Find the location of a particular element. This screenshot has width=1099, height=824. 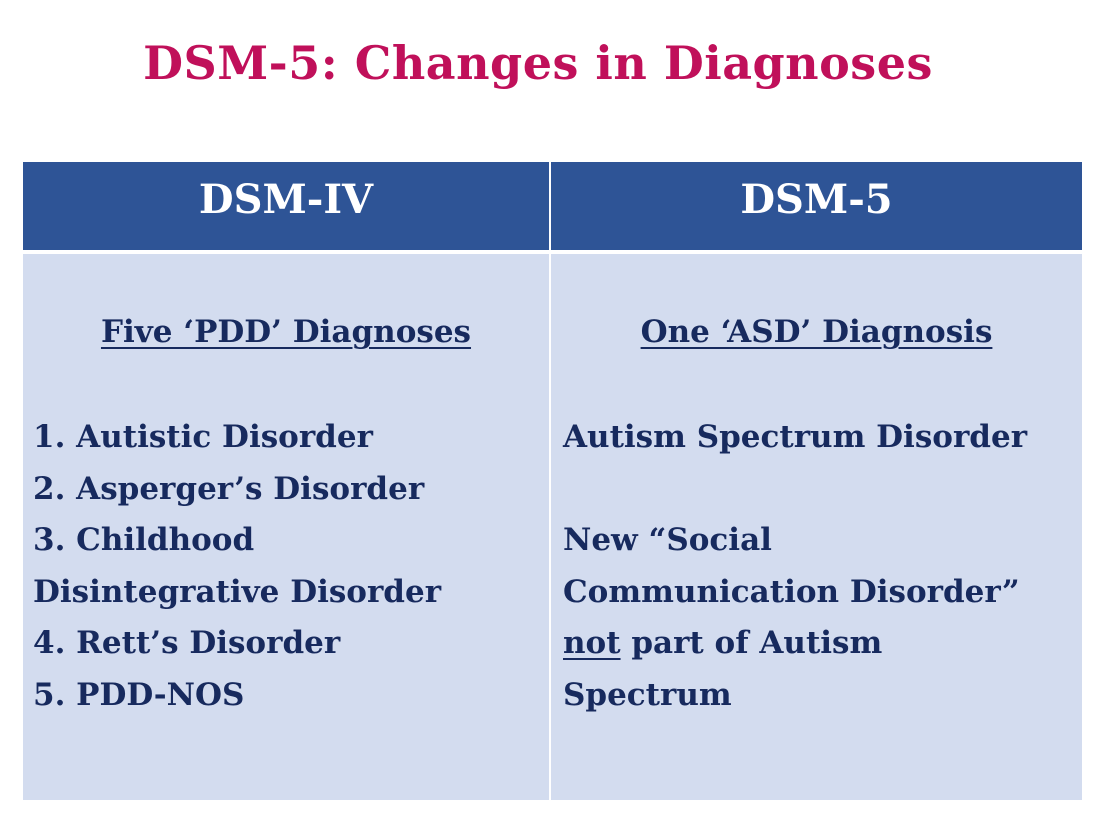

scd-line-3: not part of Autism is located at coordinates (795, 644).